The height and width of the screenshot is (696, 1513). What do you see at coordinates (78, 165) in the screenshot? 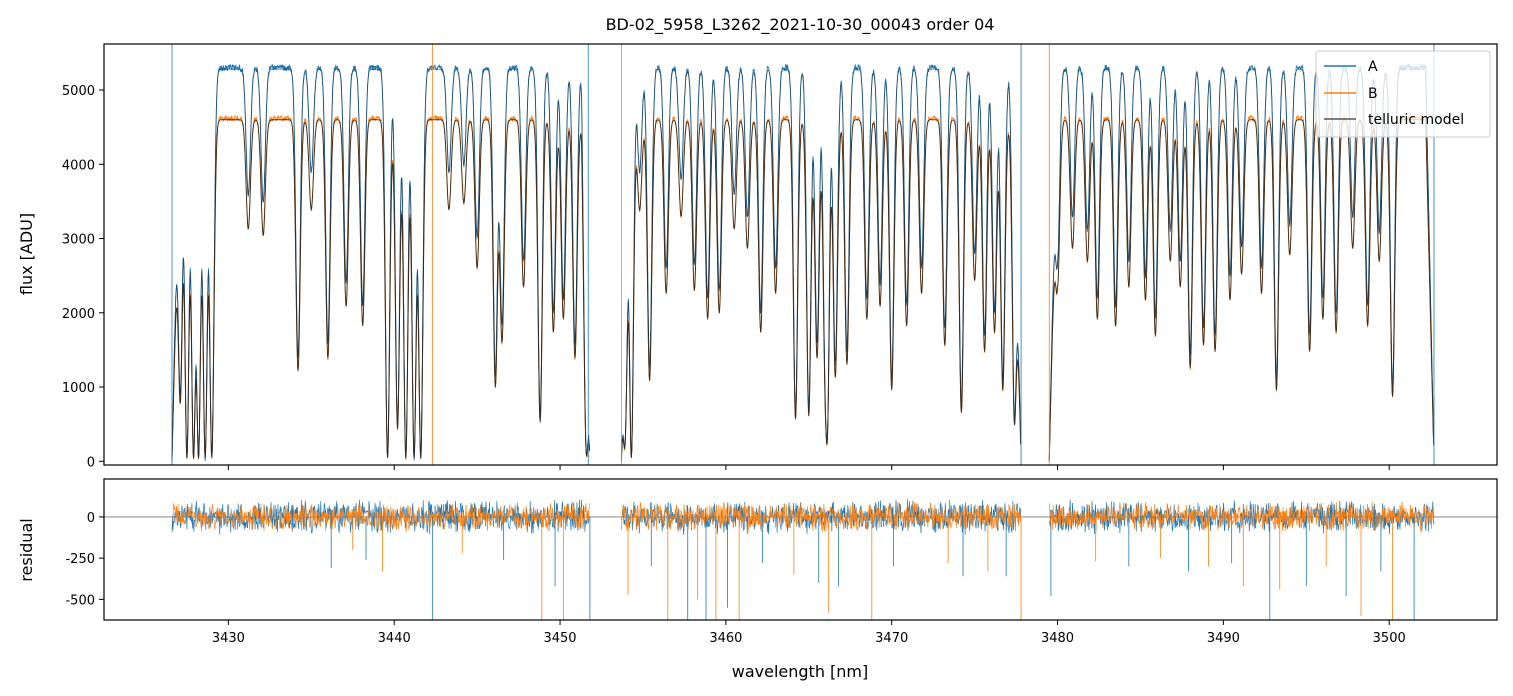
I see `y-tick-label: 4000` at bounding box center [78, 165].